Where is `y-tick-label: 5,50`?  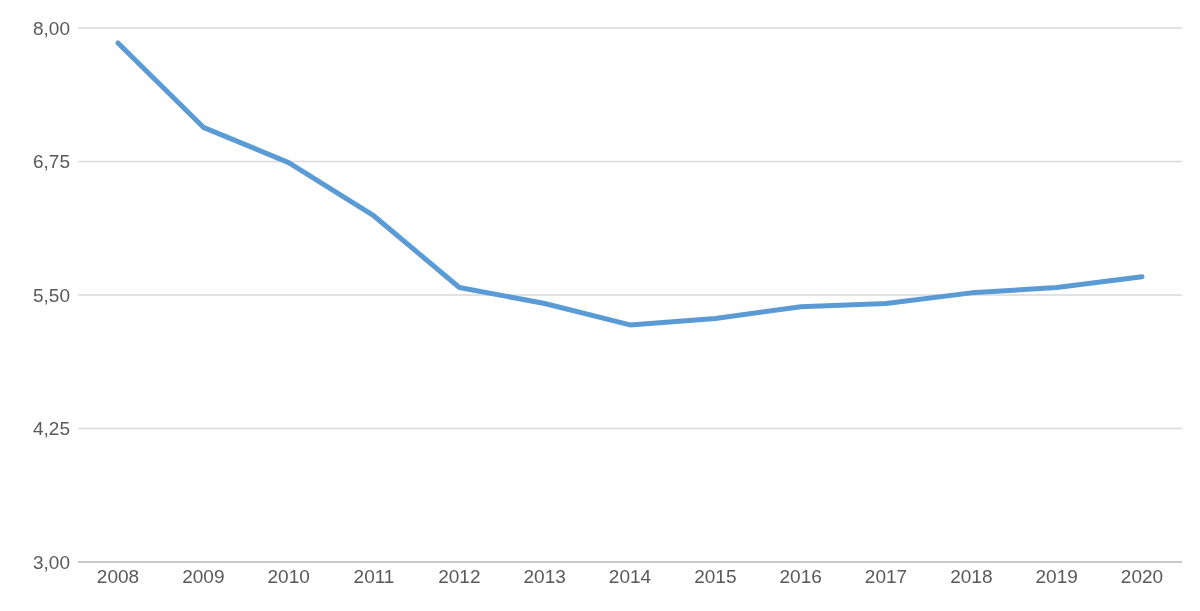 y-tick-label: 5,50 is located at coordinates (51, 295).